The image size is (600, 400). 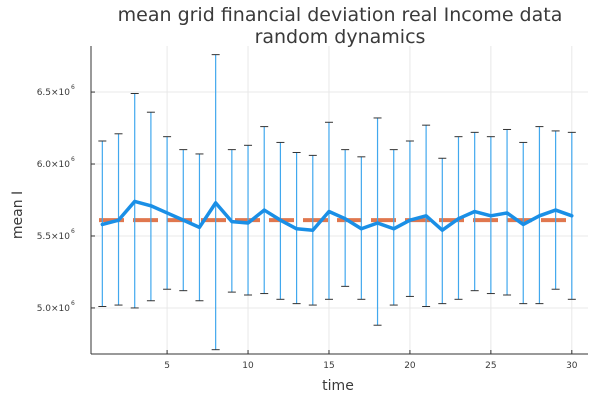 I want to click on x-tick-label: 20, so click(x=410, y=366).